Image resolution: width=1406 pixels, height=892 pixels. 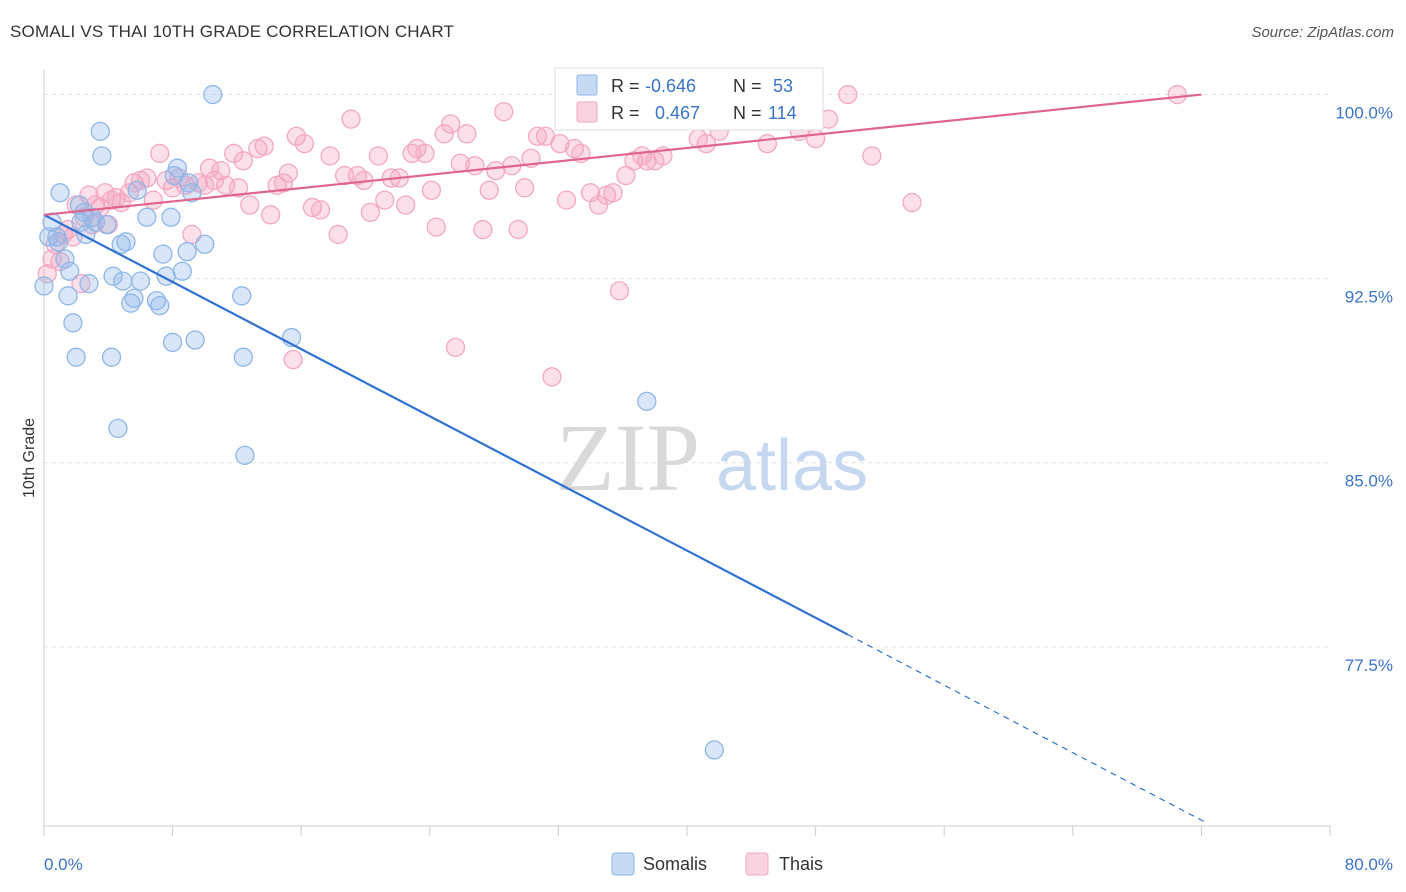 What do you see at coordinates (623, 864) in the screenshot?
I see `legend-bottom-somali-swatch` at bounding box center [623, 864].